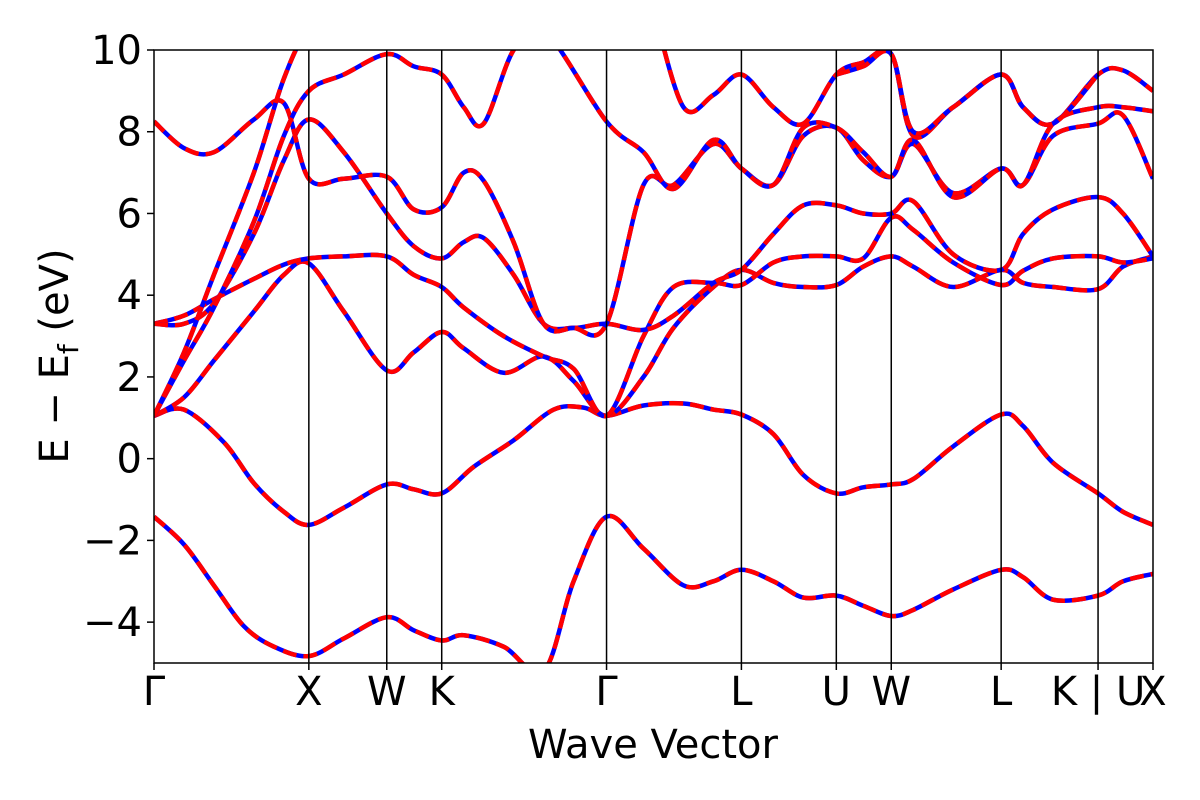  Describe the element at coordinates (129, 460) in the screenshot. I see `y-tick-label-5: 0` at that location.